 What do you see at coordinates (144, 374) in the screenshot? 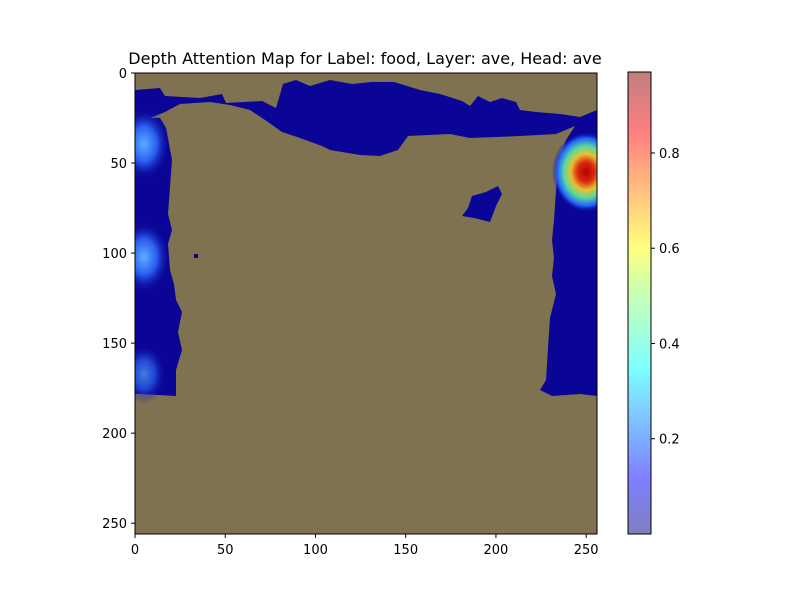
I see `hotspot-left-lower` at bounding box center [144, 374].